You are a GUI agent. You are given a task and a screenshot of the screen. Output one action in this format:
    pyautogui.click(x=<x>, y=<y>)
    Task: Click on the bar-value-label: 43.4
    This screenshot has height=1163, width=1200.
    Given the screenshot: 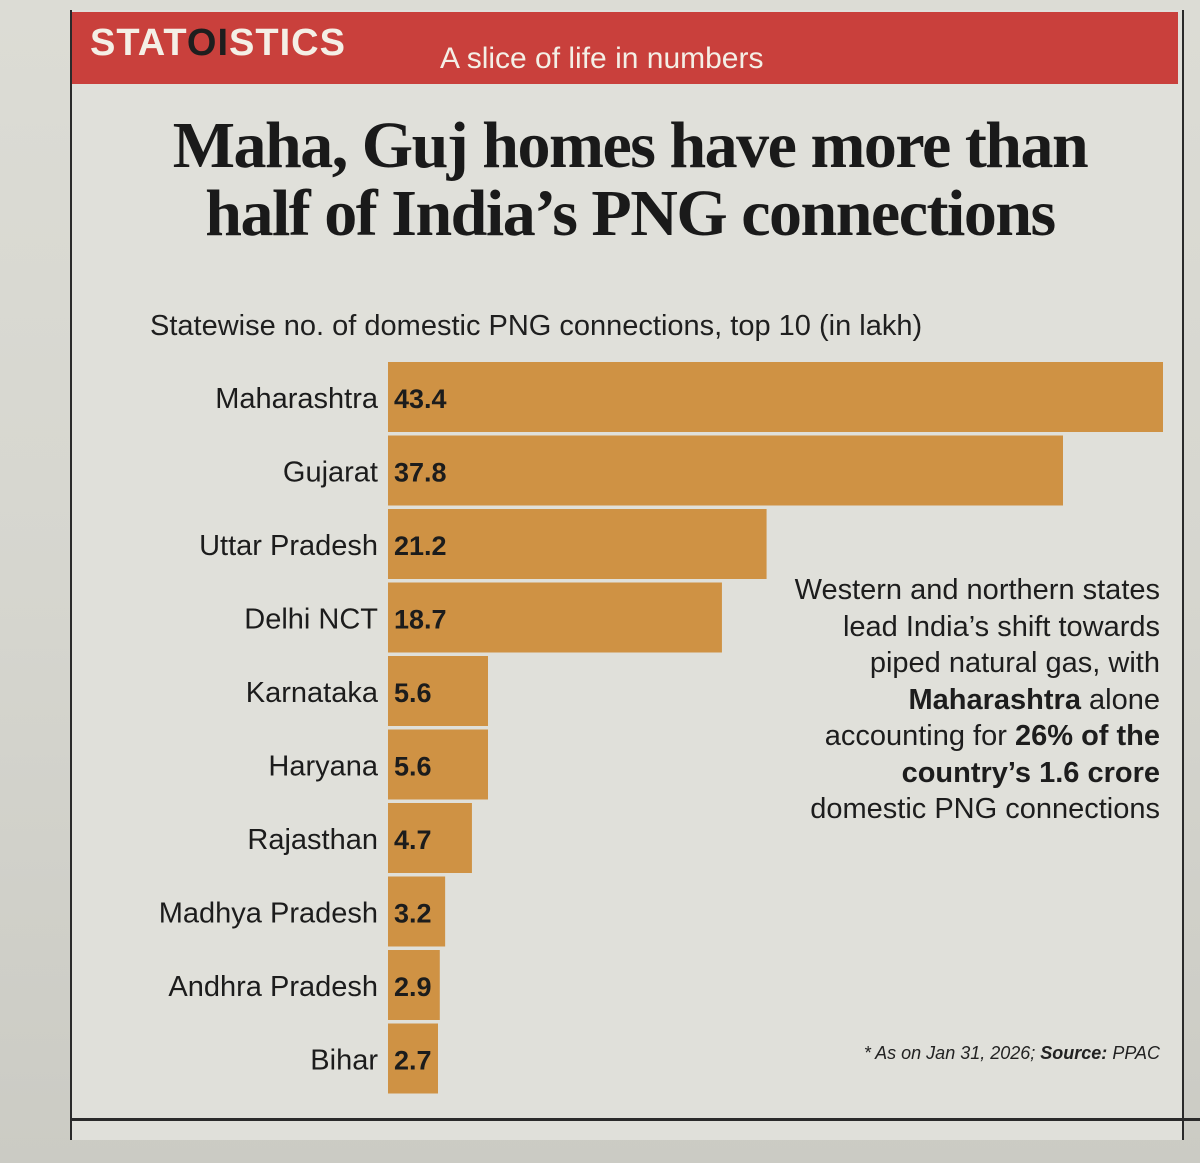 What is the action you would take?
    pyautogui.click(x=420, y=399)
    